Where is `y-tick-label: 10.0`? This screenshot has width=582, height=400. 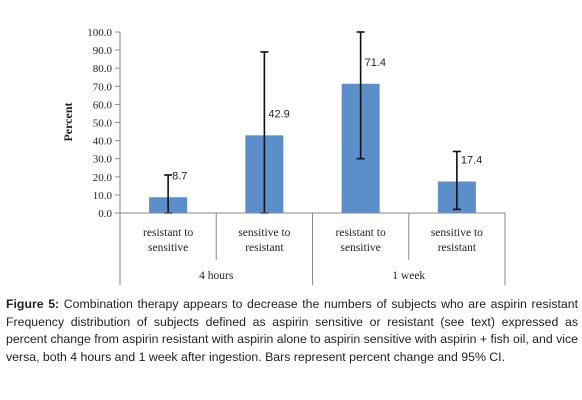 y-tick-label: 10.0 is located at coordinates (103, 196).